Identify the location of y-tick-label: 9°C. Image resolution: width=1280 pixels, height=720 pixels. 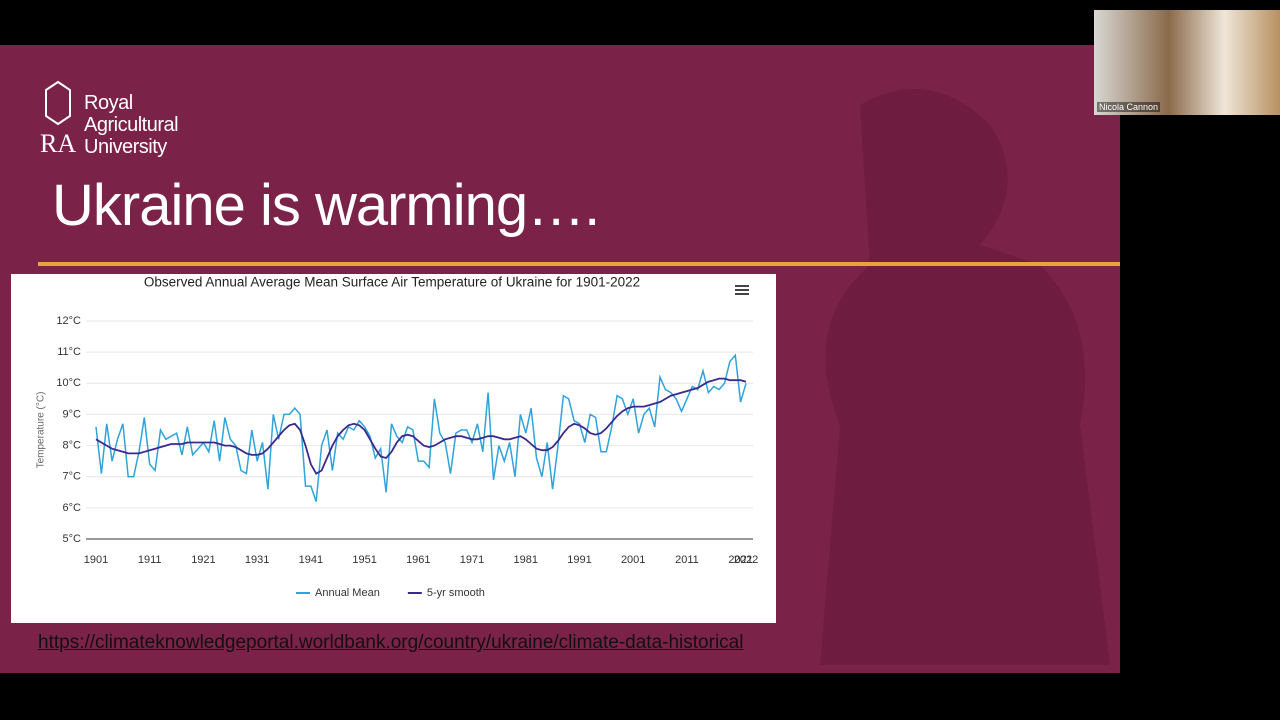
(72, 414).